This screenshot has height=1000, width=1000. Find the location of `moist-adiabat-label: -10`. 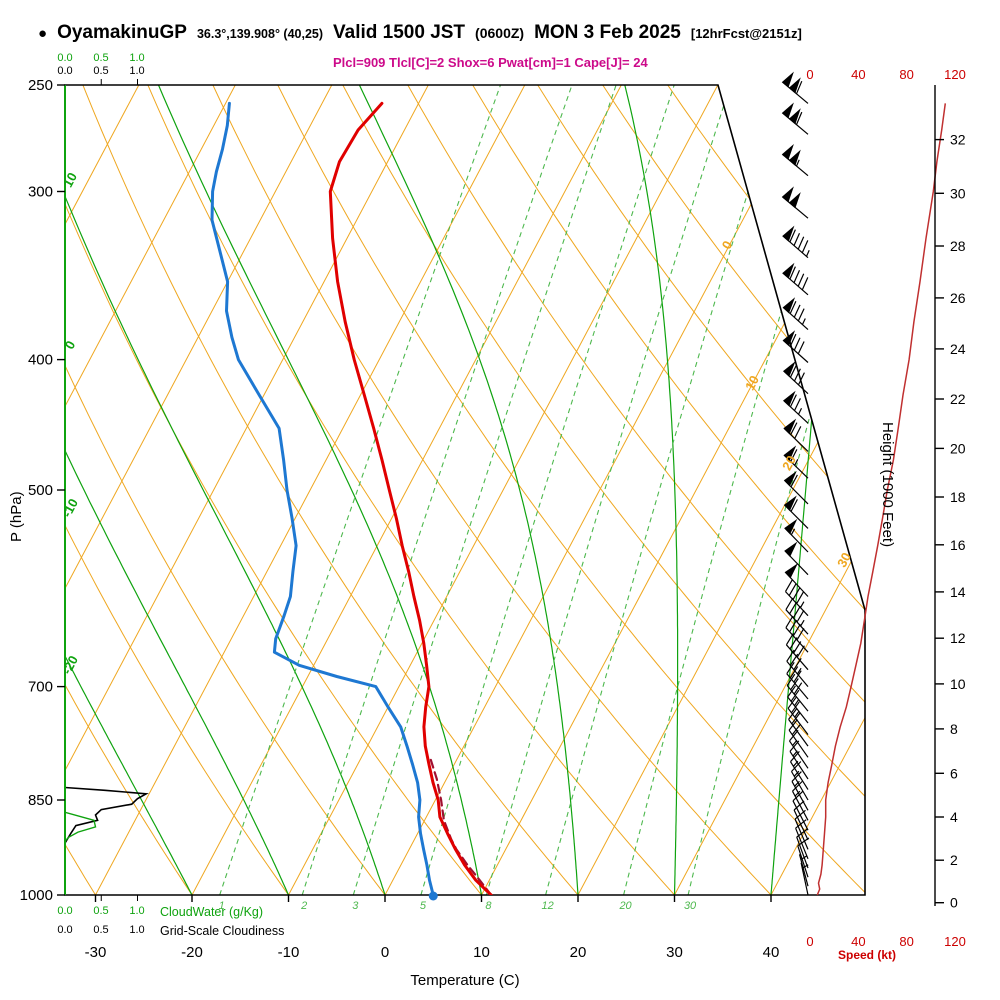

moist-adiabat-label: -10 is located at coordinates (70, 508).